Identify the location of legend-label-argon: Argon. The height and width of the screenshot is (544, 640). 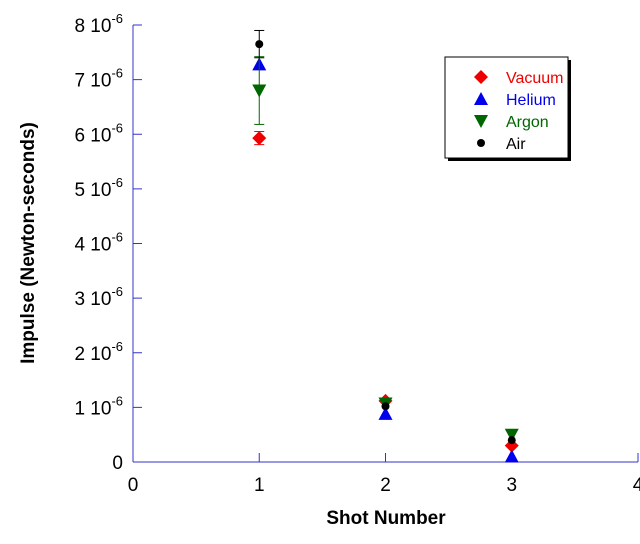
(527, 122).